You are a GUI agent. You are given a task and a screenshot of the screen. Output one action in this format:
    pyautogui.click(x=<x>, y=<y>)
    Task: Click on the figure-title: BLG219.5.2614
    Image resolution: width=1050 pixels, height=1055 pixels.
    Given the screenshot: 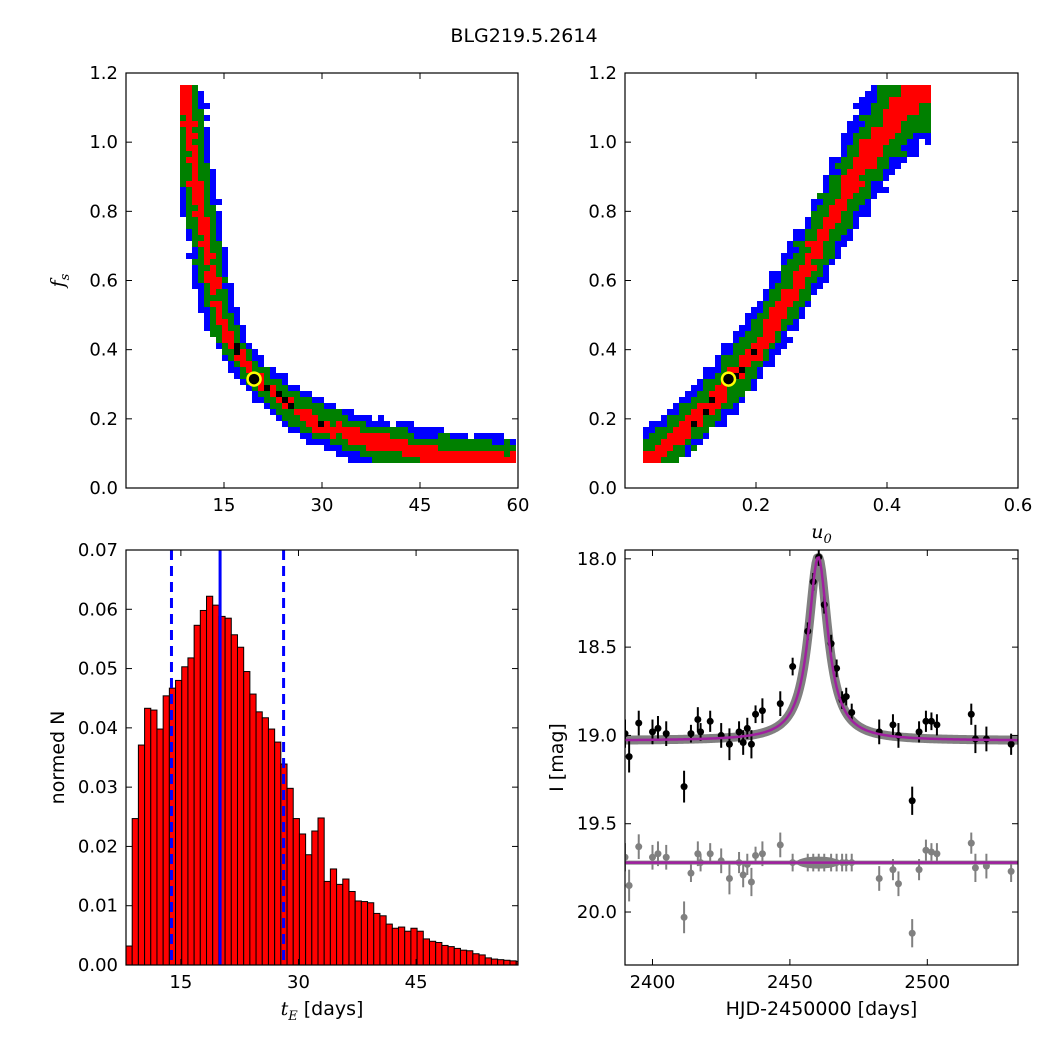 What is the action you would take?
    pyautogui.click(x=523, y=36)
    